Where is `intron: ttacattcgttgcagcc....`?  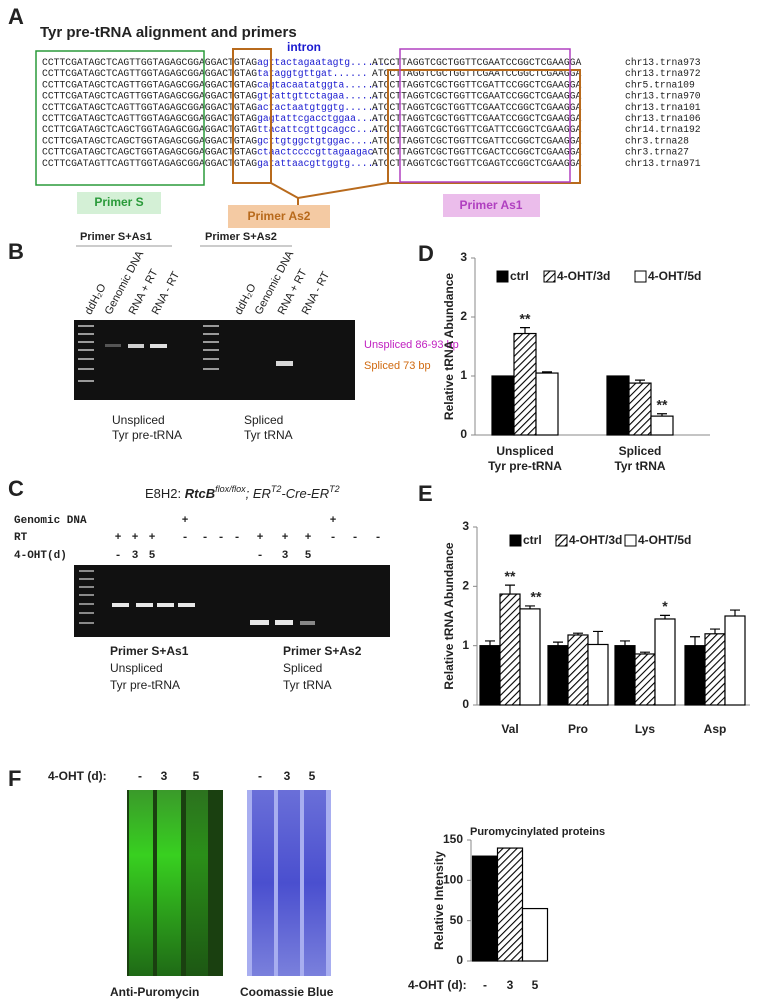
intron: ttacattcgttgcagcc.... is located at coordinates (318, 129).